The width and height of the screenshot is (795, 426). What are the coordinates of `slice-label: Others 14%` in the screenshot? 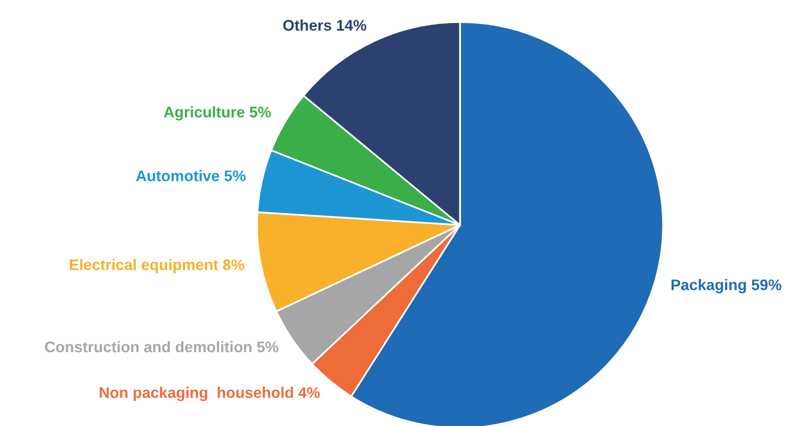 It's located at (324, 25).